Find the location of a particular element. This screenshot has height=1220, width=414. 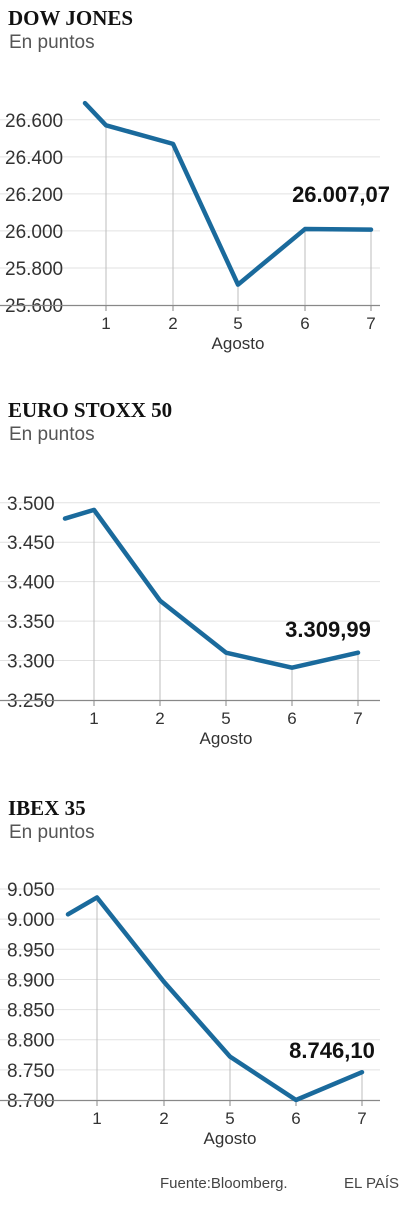

y-tick-label: 8.850 is located at coordinates (31, 1011).